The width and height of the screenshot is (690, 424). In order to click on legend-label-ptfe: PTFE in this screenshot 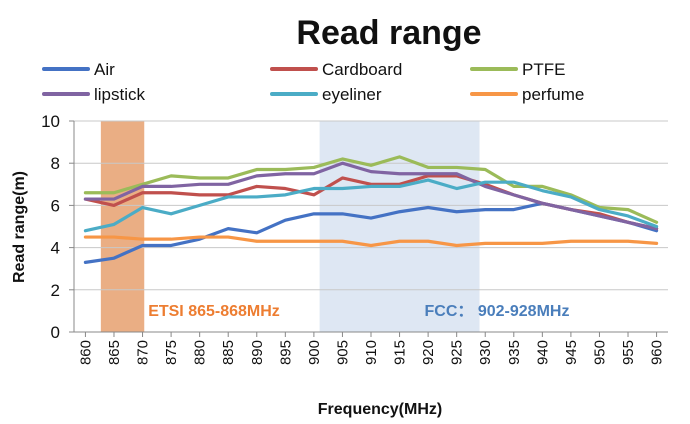, I will do `click(543, 69)`.